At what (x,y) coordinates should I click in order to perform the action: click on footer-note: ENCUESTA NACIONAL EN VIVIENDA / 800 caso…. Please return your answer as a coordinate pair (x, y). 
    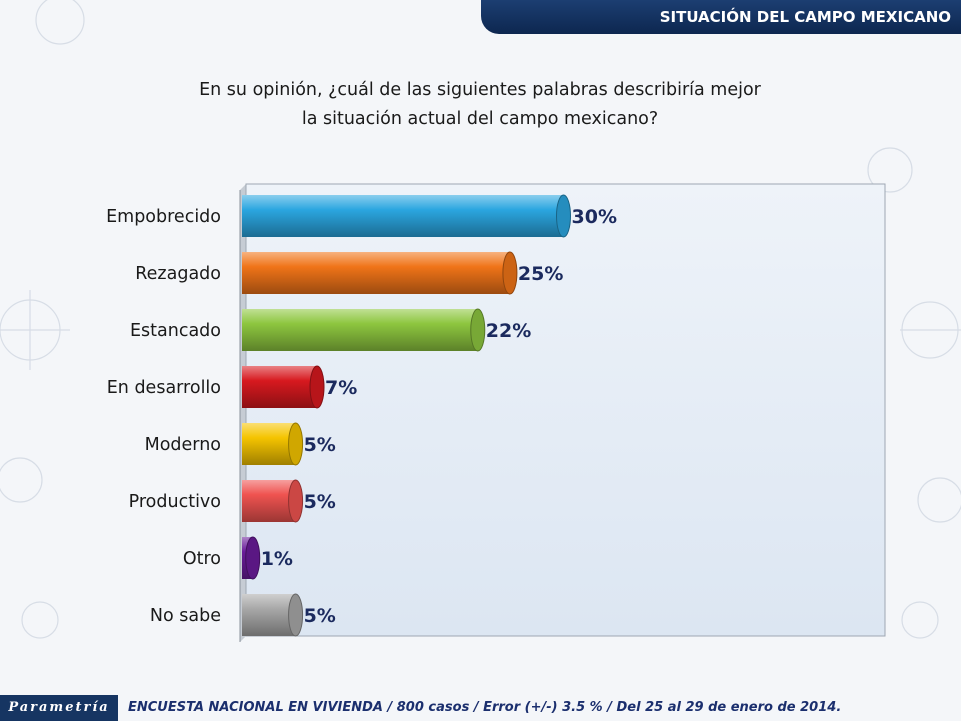
    Looking at the image, I should click on (485, 707).